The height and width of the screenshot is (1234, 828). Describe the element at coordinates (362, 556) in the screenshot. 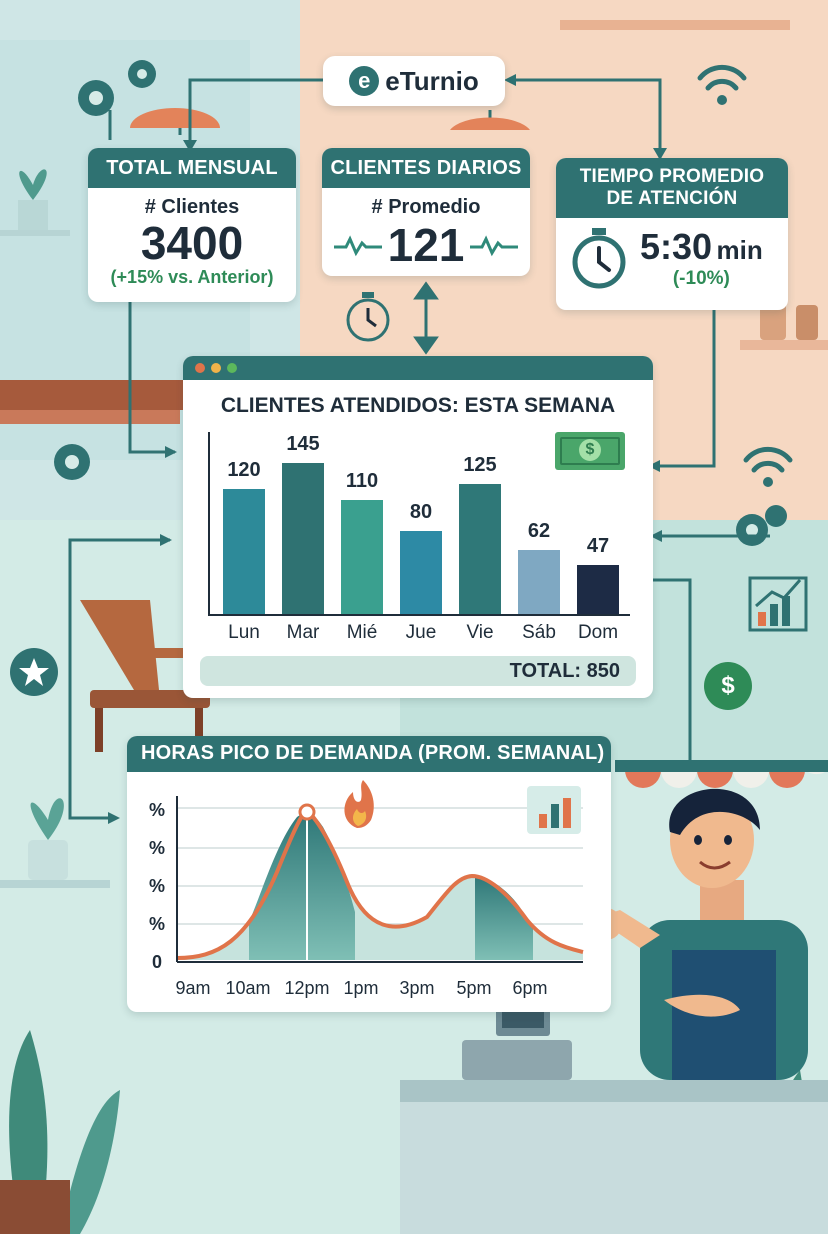

I see `bar-mié` at that location.